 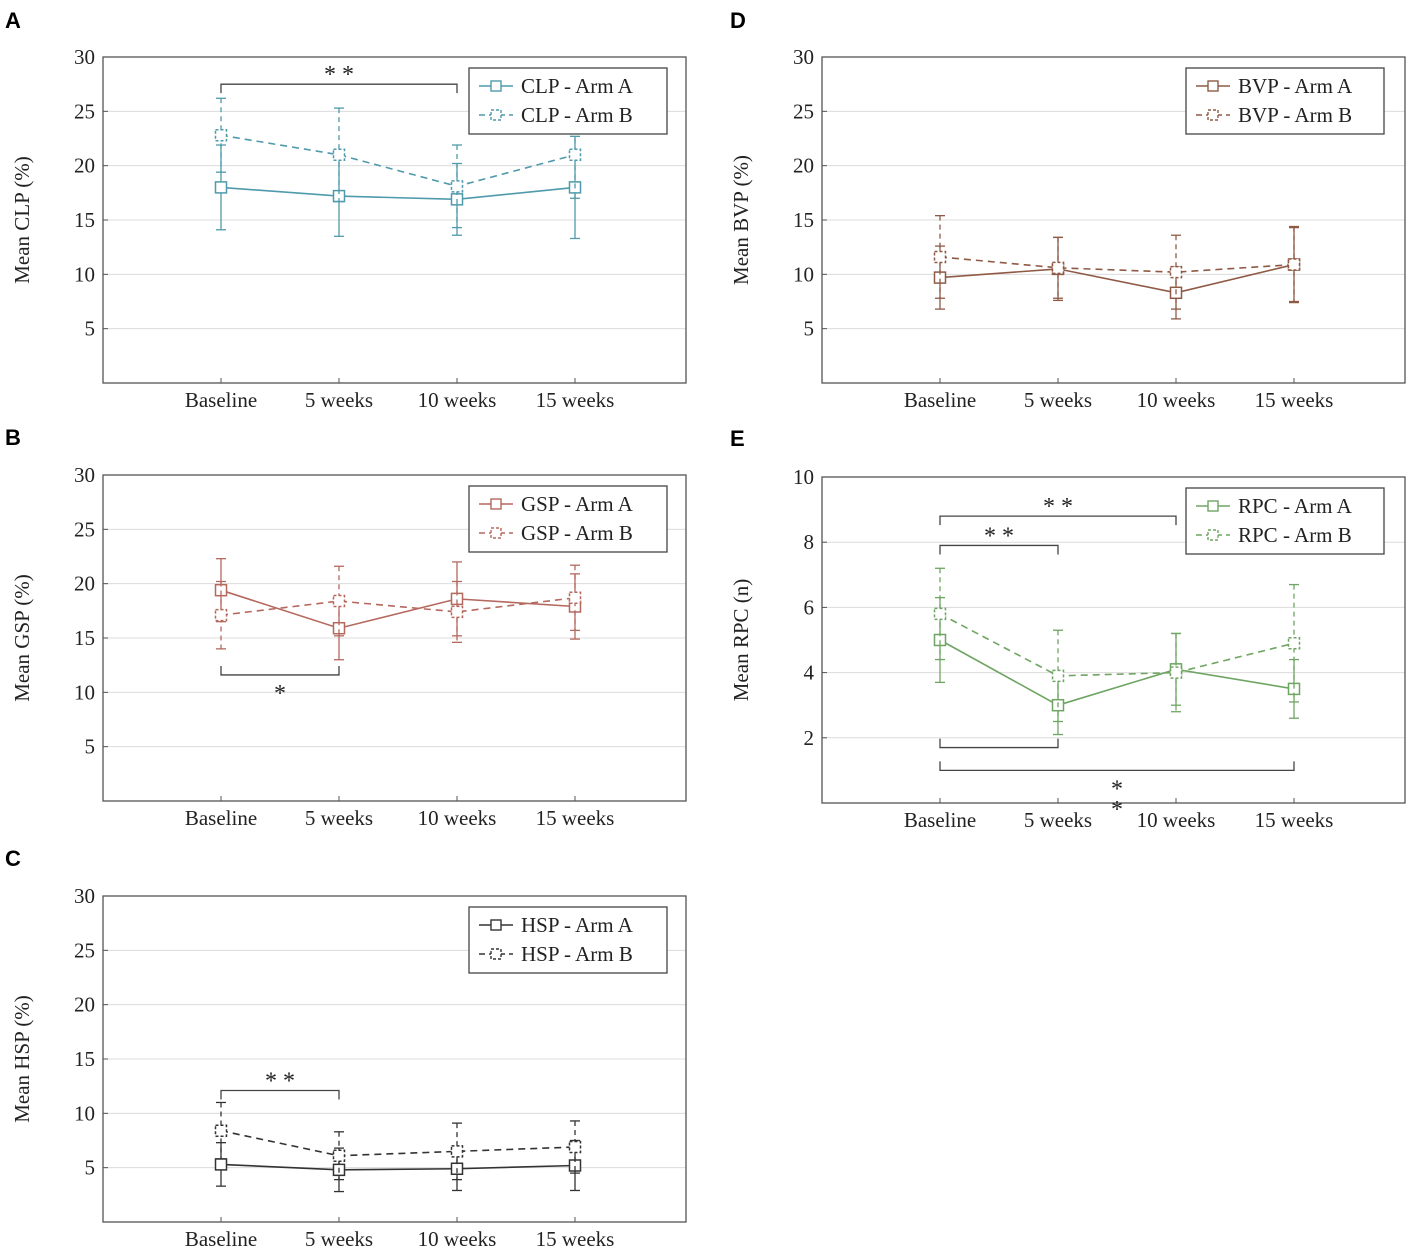 I want to click on legend: RPC - Arm A RPC - Arm B, so click(x=1285, y=521).